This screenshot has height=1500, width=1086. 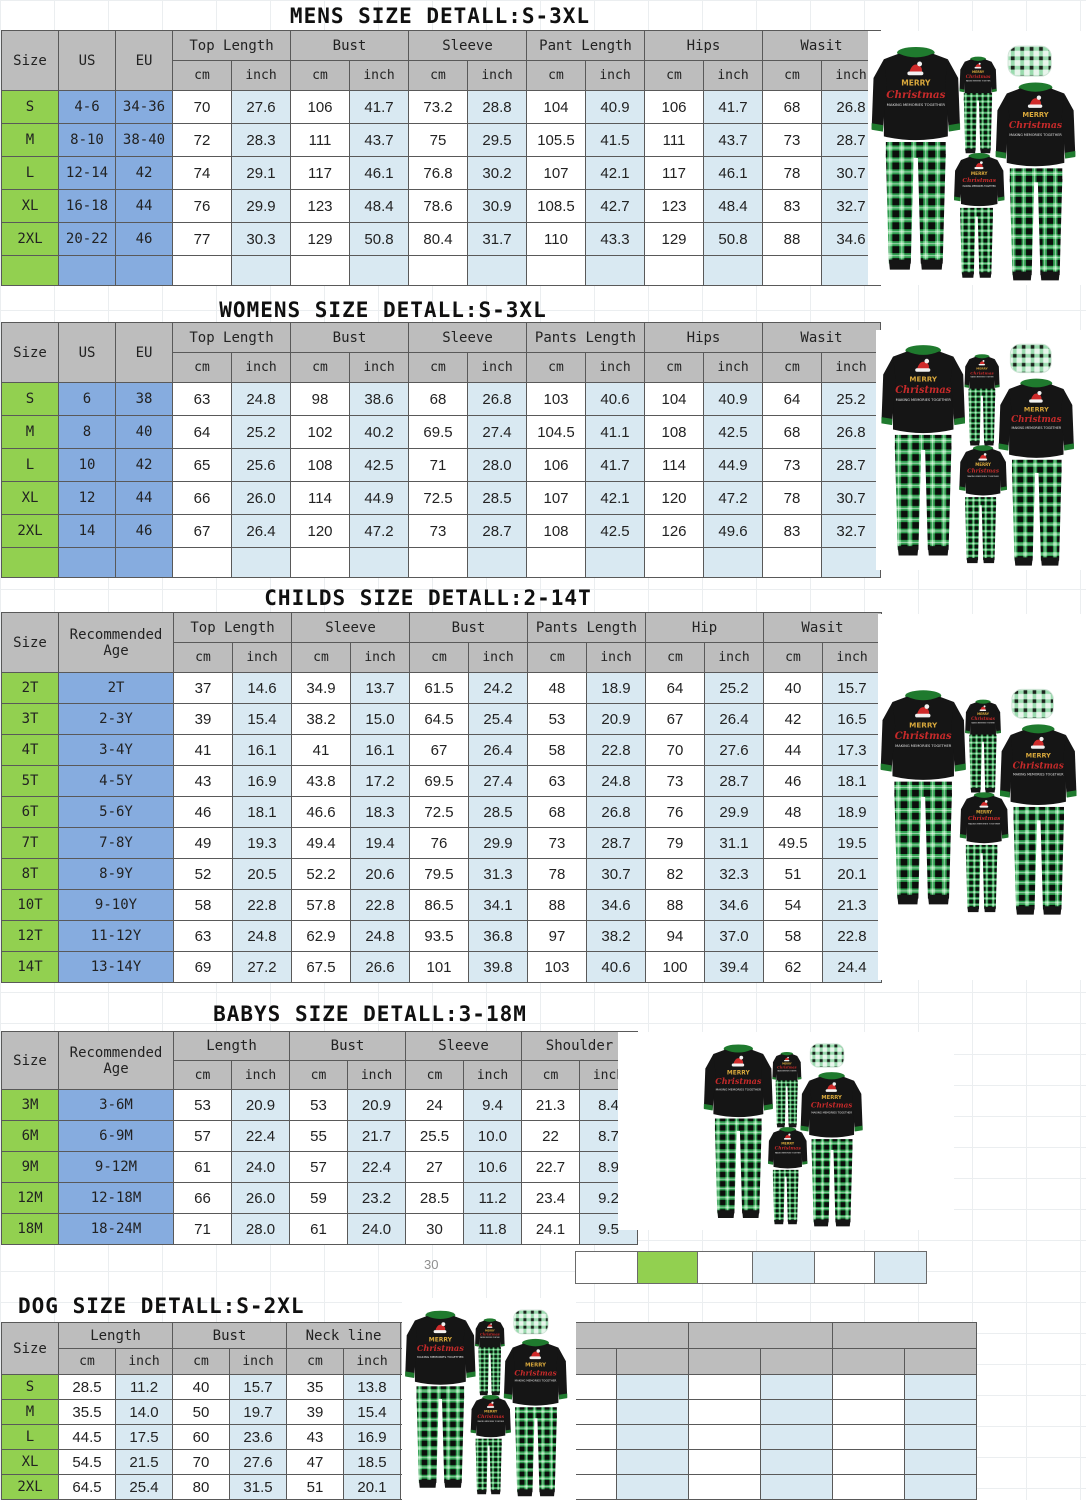 I want to click on value-cell: 27.4, so click(x=497, y=432).